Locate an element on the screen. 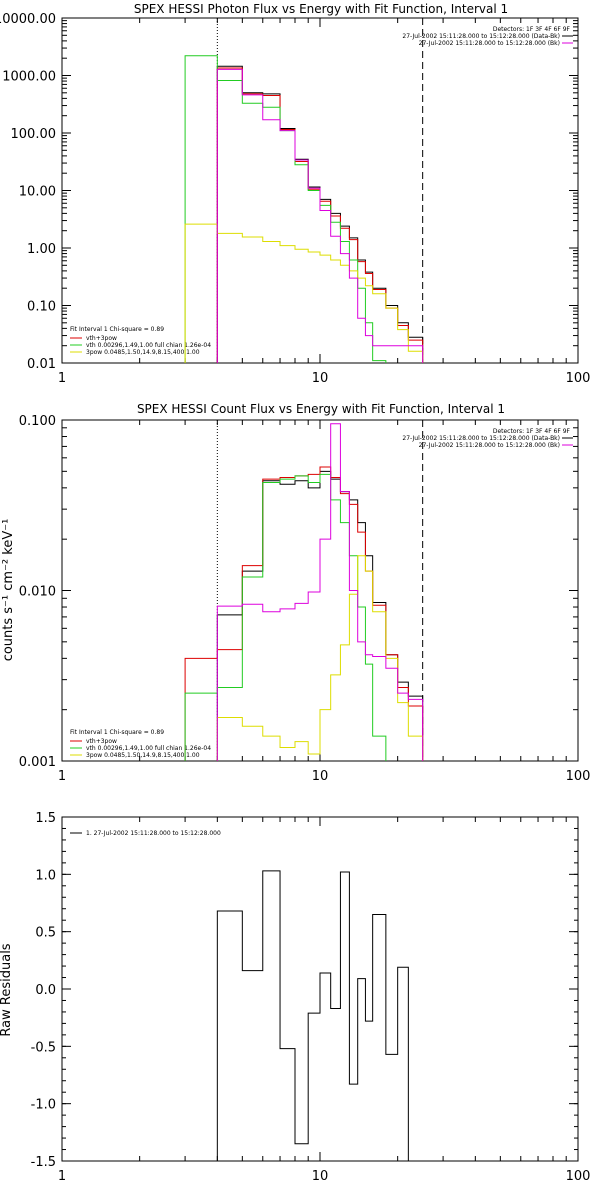 The height and width of the screenshot is (1200, 600). y-tick-label: 0.010 is located at coordinates (37, 592).